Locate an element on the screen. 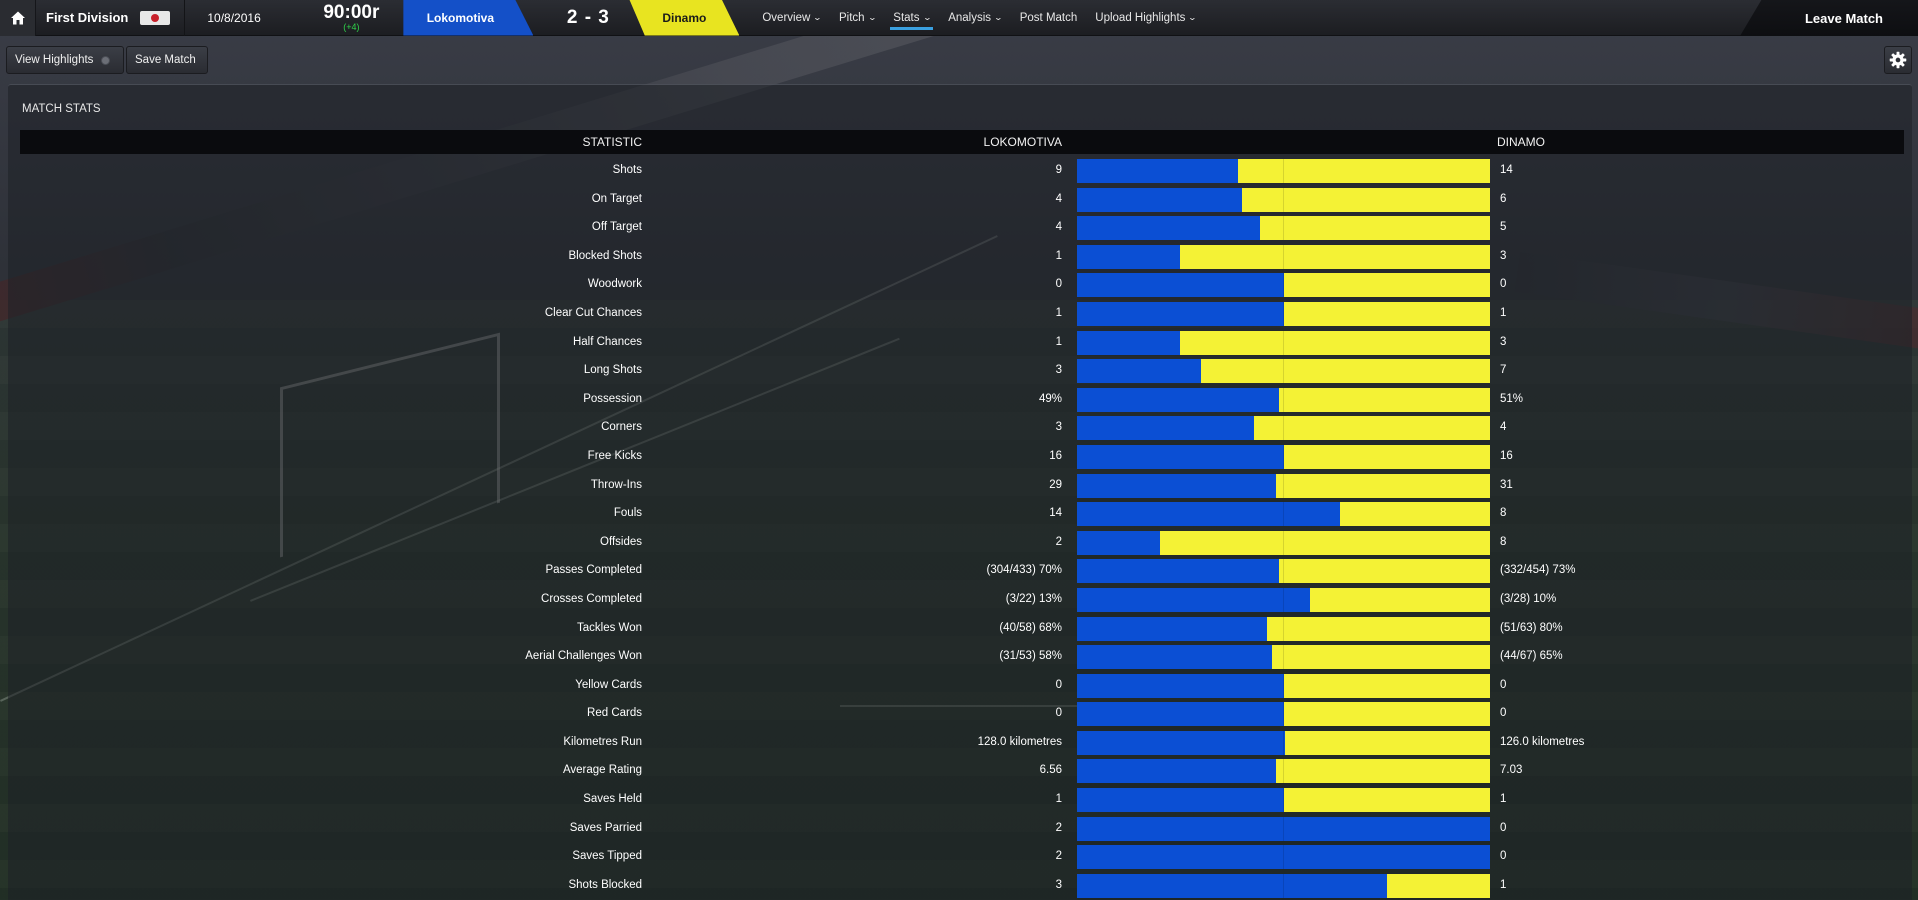 This screenshot has height=900, width=1918. home-stat-value: 3 is located at coordinates (1058, 370).